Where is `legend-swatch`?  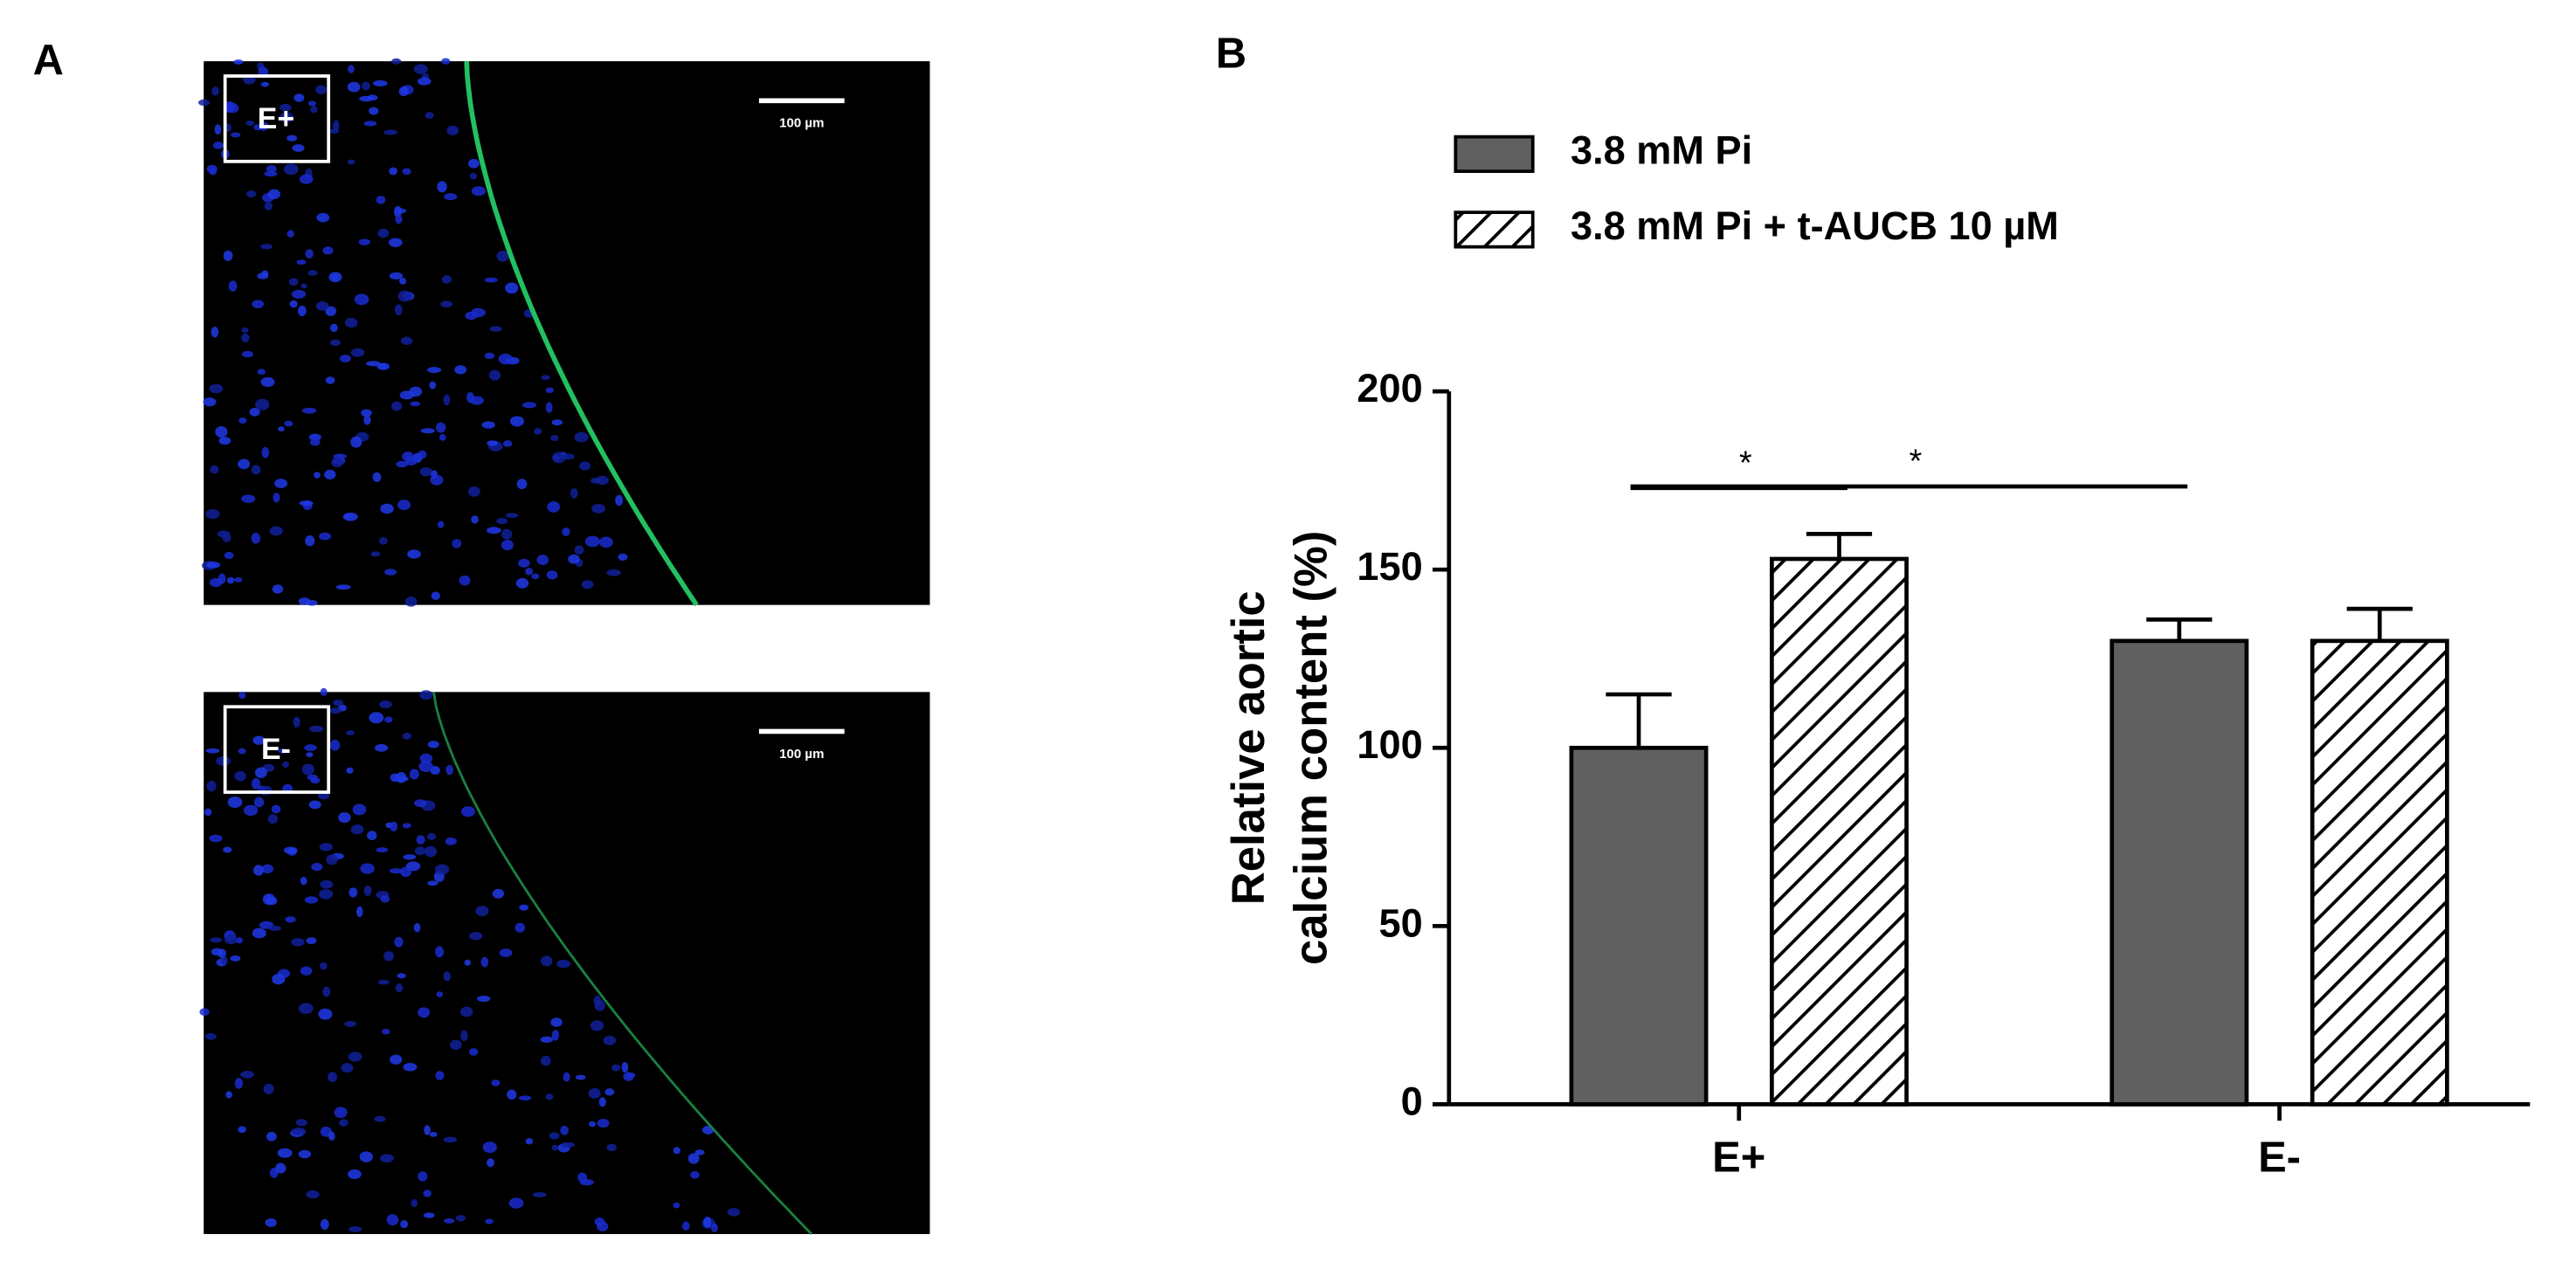 legend-swatch is located at coordinates (1494, 154).